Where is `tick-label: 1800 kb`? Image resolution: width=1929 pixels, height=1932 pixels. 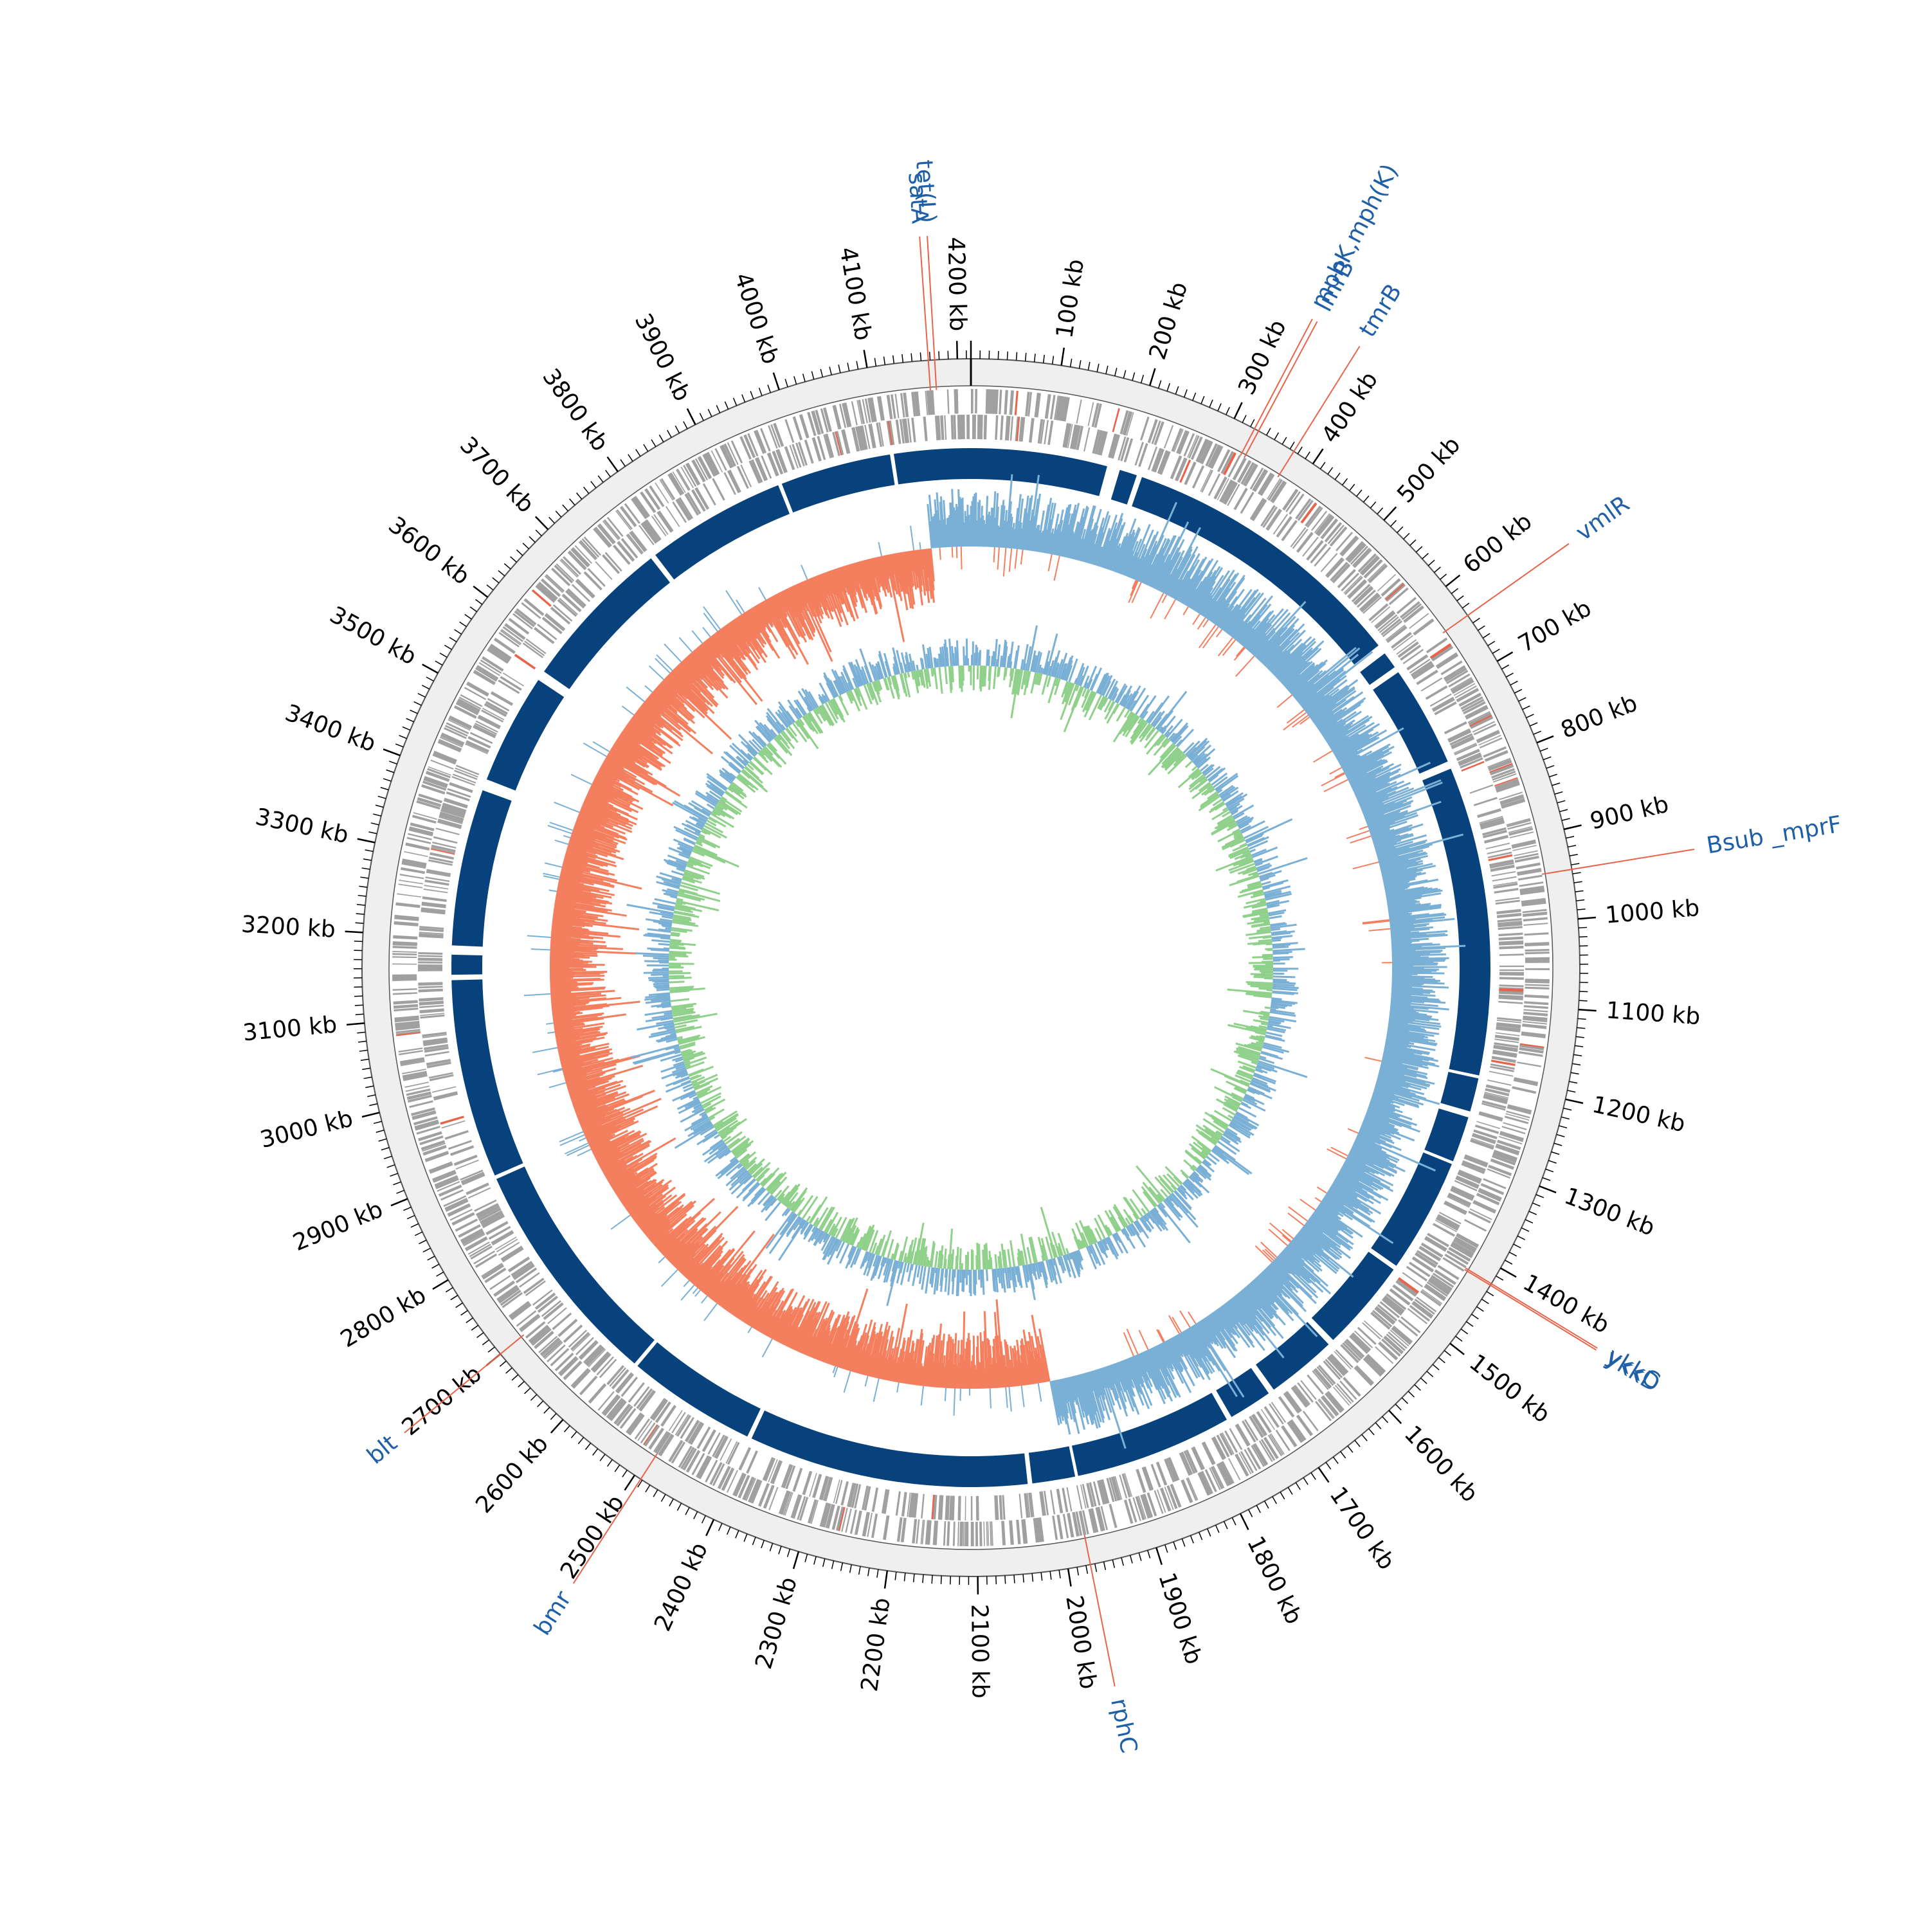
tick-label: 1800 kb is located at coordinates (1274, 1580).